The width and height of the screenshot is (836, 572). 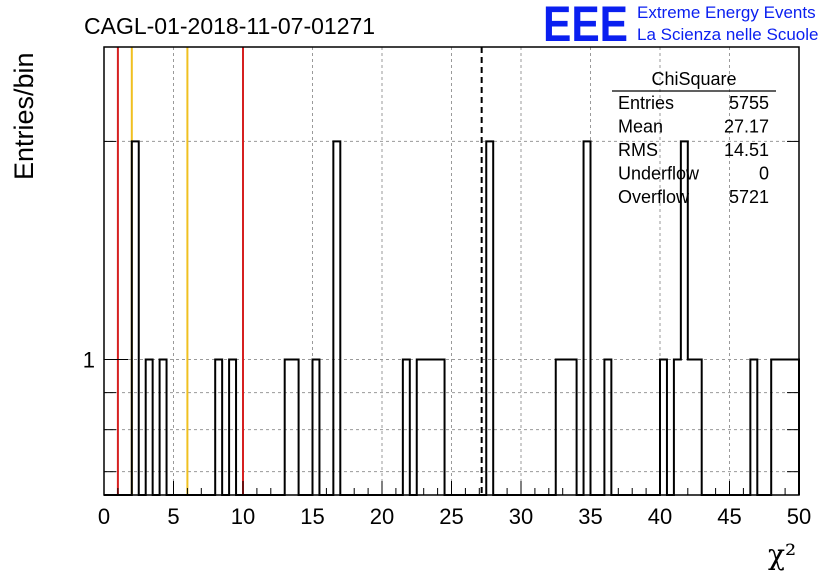 I want to click on x-tick-label: 35, so click(x=590, y=516).